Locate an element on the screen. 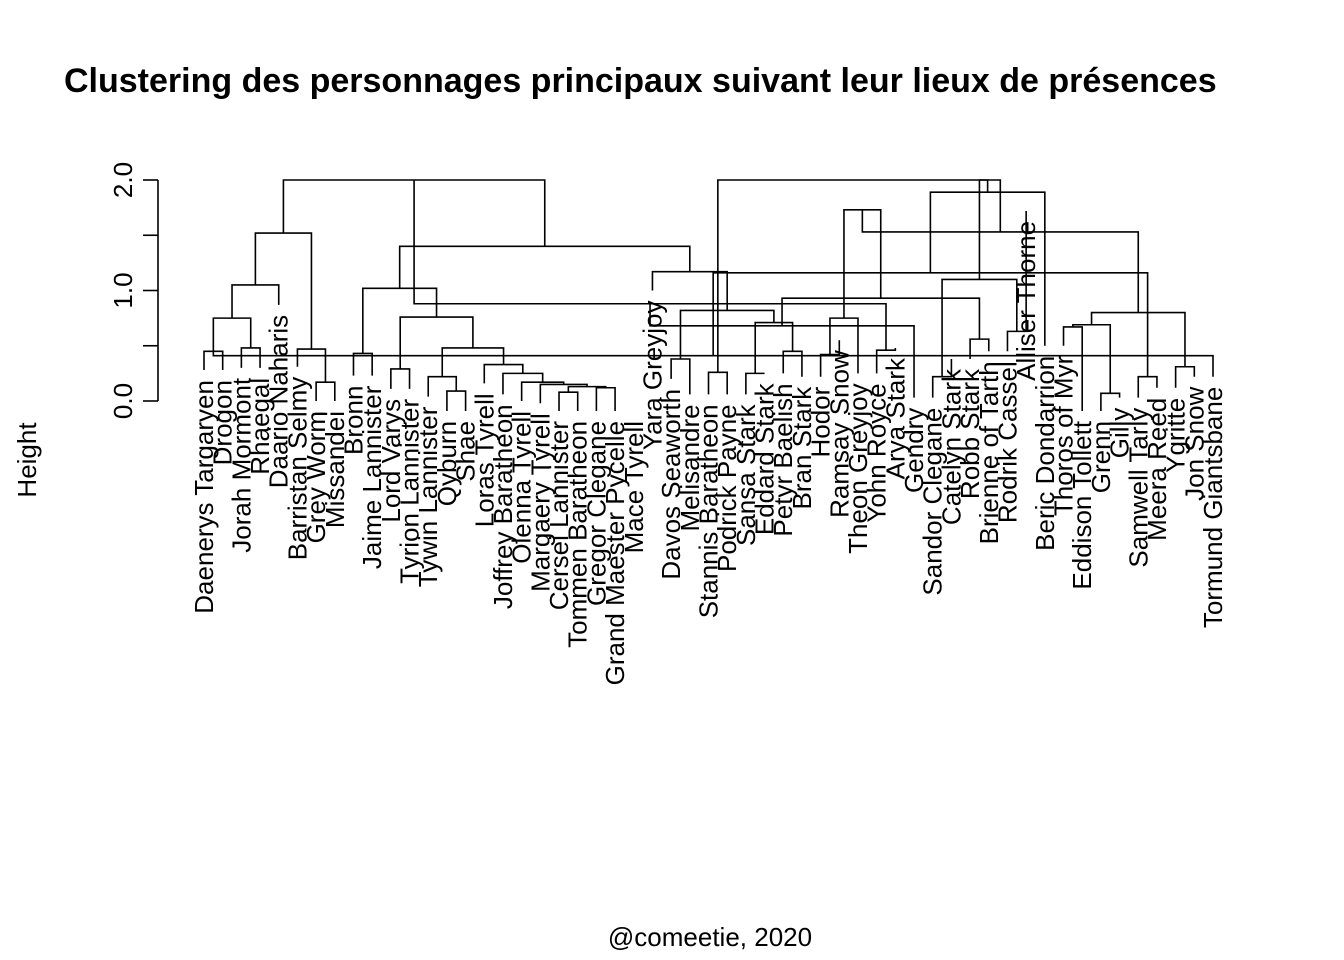 The image size is (1344, 960). leaf-label: Brienne of Tarth is located at coordinates (989, 452).